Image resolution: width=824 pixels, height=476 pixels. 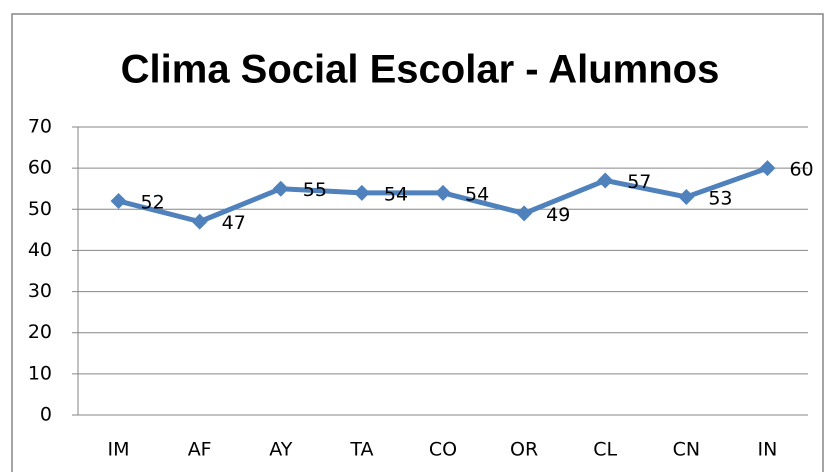 I want to click on x-tick-label: CO, so click(x=443, y=450).